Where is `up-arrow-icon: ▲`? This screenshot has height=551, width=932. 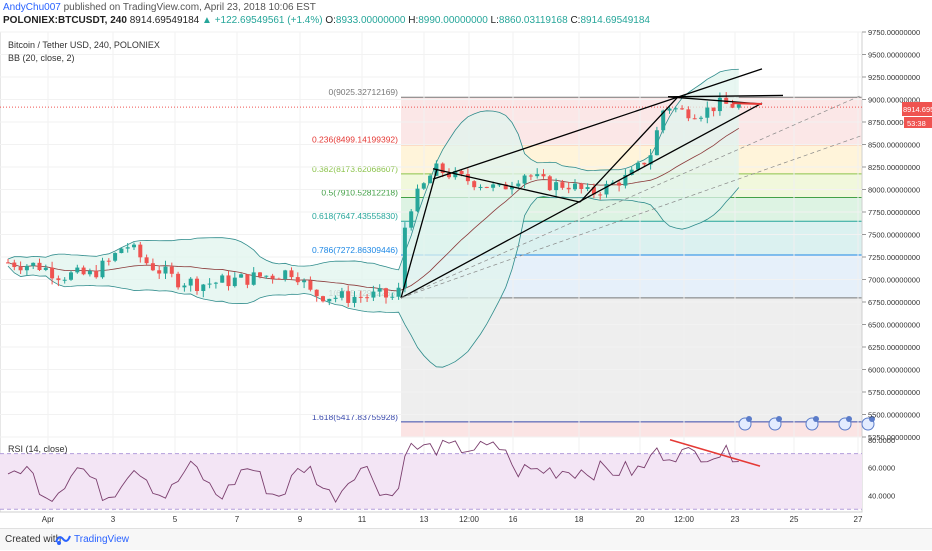
up-arrow-icon: ▲ is located at coordinates (207, 20).